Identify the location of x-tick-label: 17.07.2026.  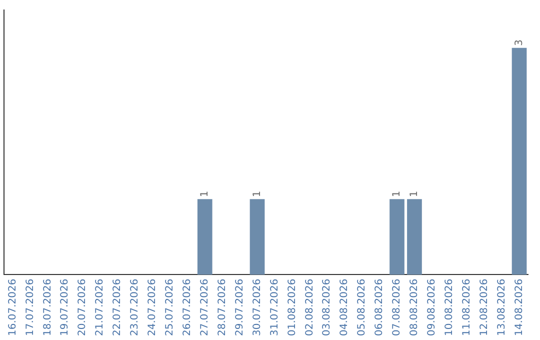
(30, 307).